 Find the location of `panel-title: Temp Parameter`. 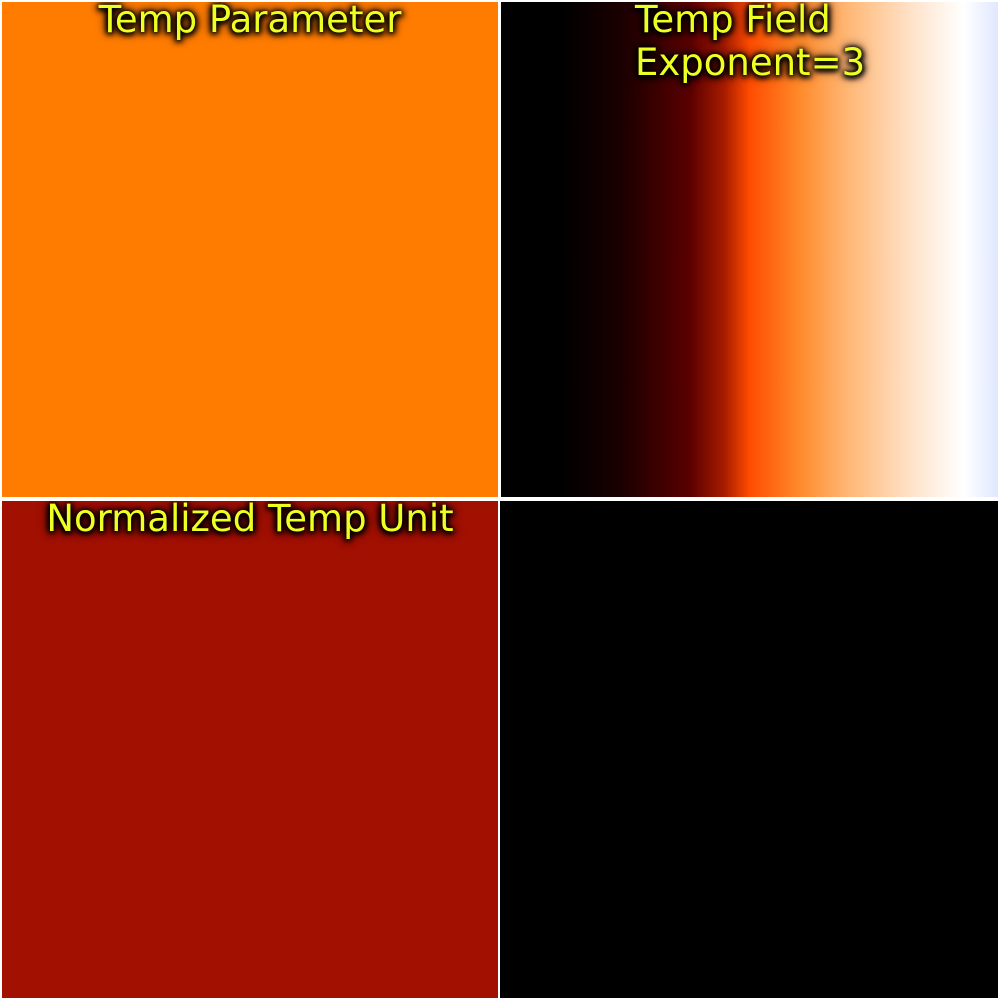

panel-title: Temp Parameter is located at coordinates (250, 21).